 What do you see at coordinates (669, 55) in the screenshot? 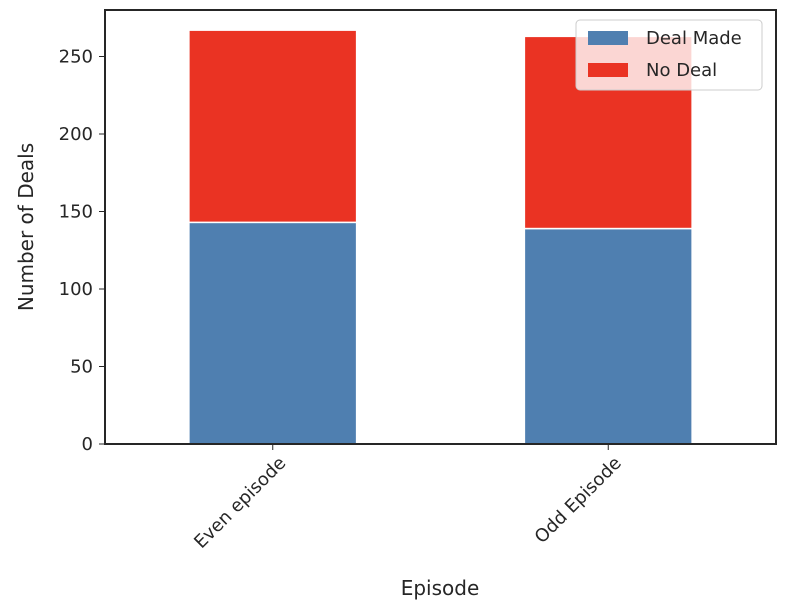
I see `legend: Deal Made No Deal` at bounding box center [669, 55].